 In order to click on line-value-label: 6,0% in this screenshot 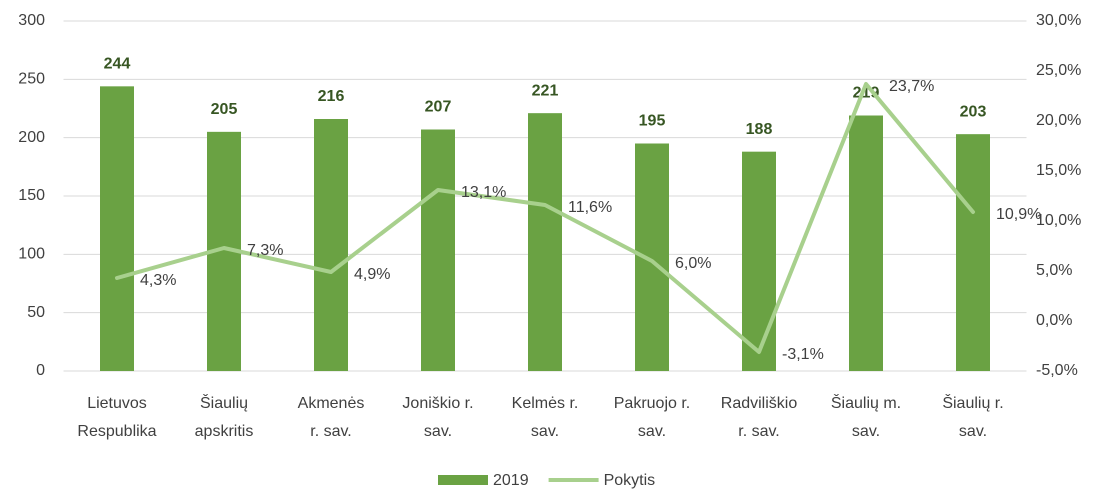, I will do `click(693, 263)`.